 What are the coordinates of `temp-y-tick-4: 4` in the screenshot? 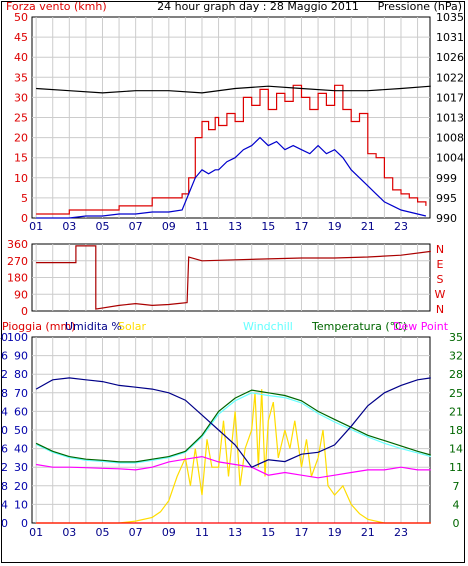 It's located at (456, 504).